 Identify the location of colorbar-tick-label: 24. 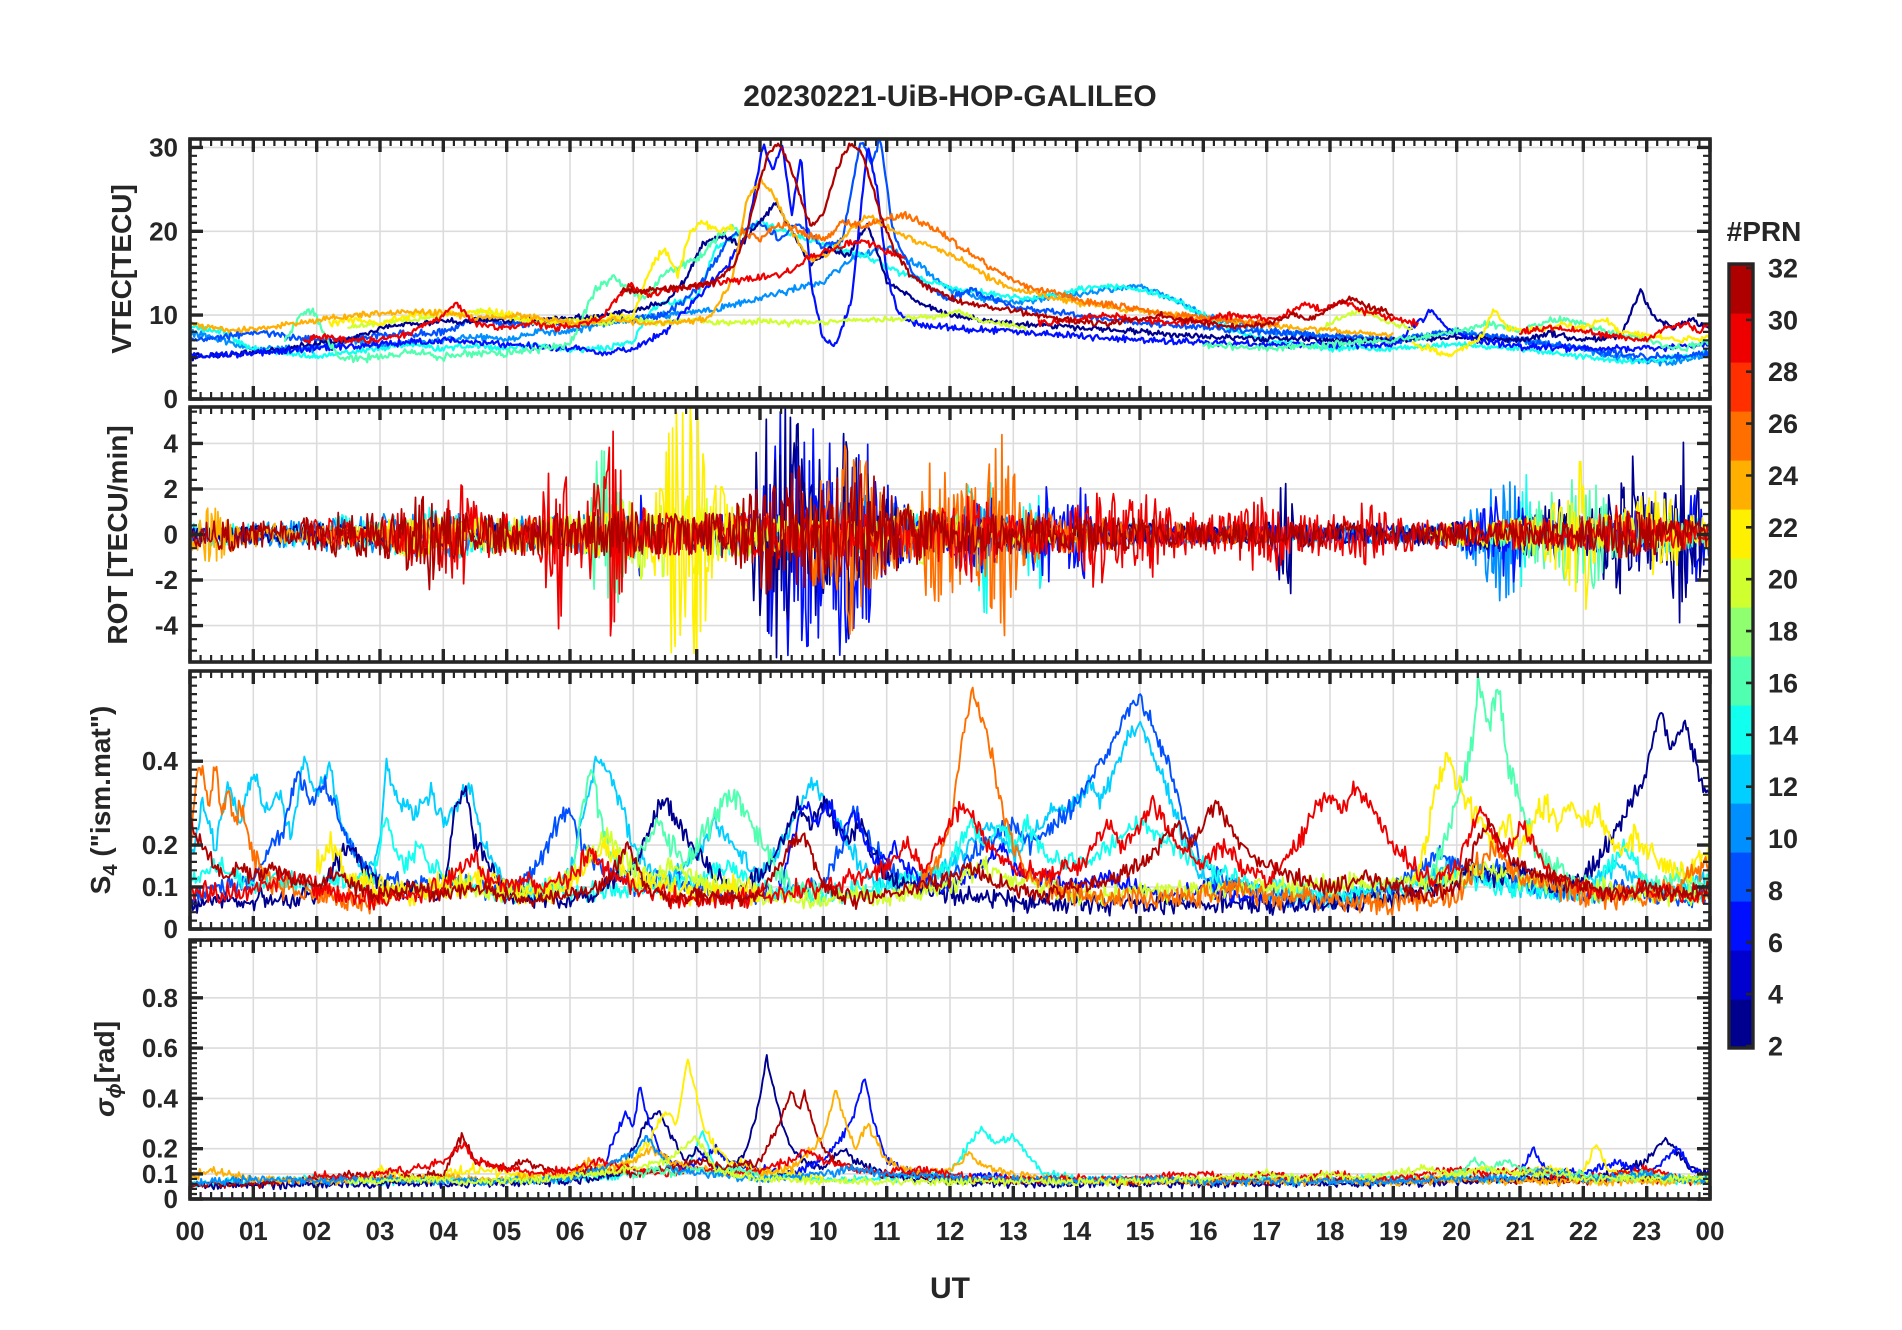
(1783, 476).